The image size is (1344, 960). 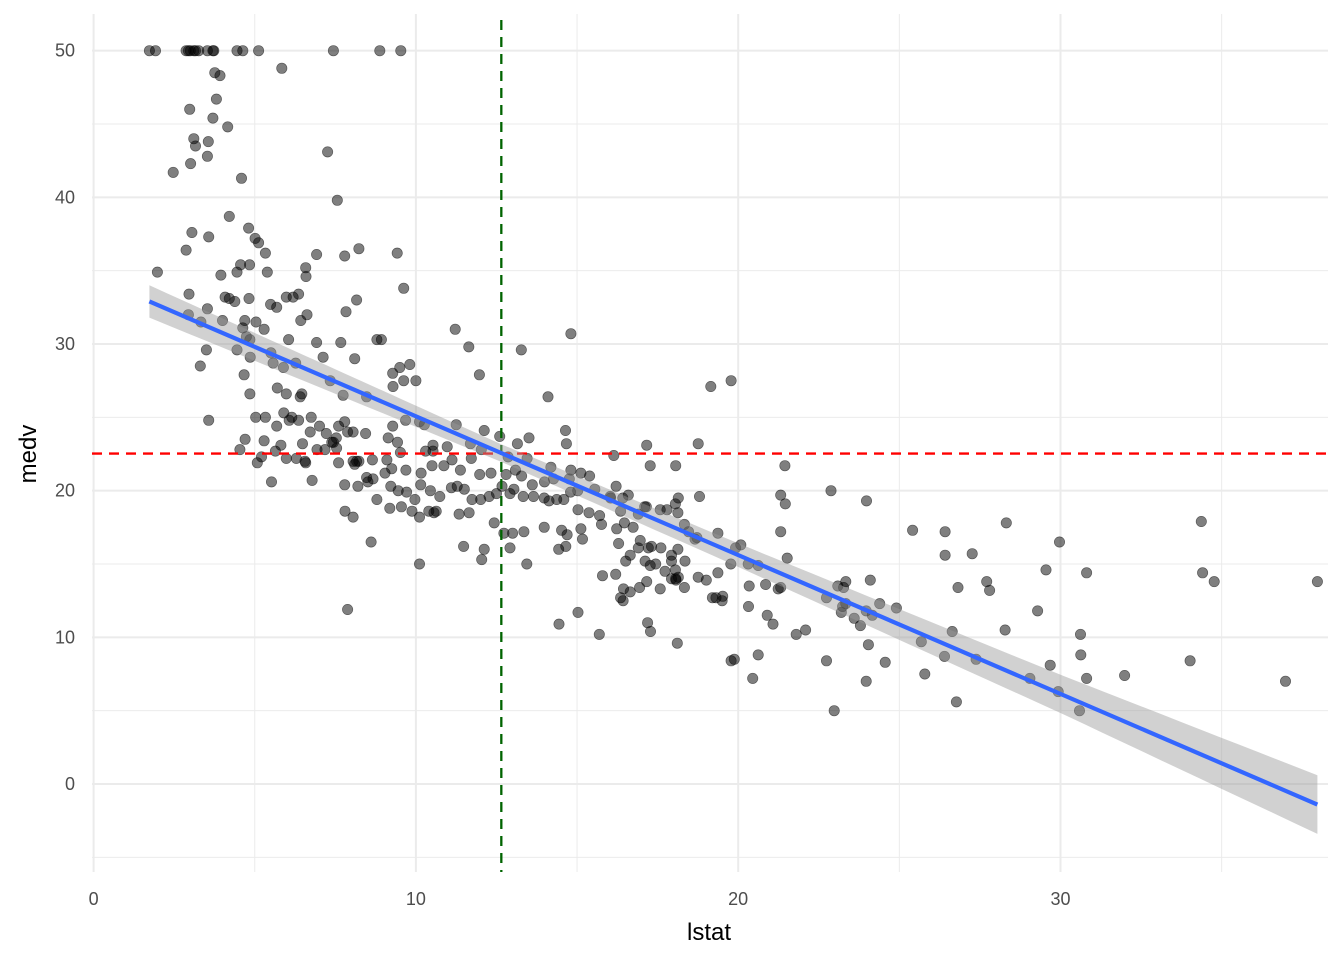 I want to click on x-tick-label: 30, so click(x=1060, y=899).